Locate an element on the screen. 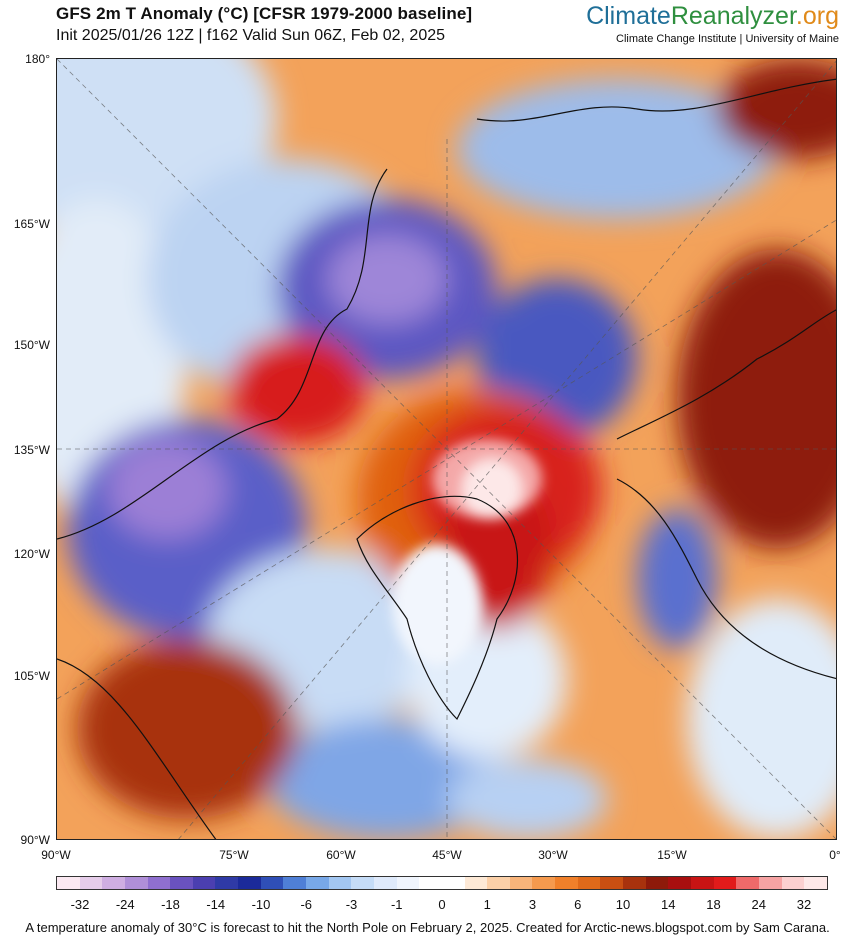  lon-label-15w: 15°W is located at coordinates (672, 855).